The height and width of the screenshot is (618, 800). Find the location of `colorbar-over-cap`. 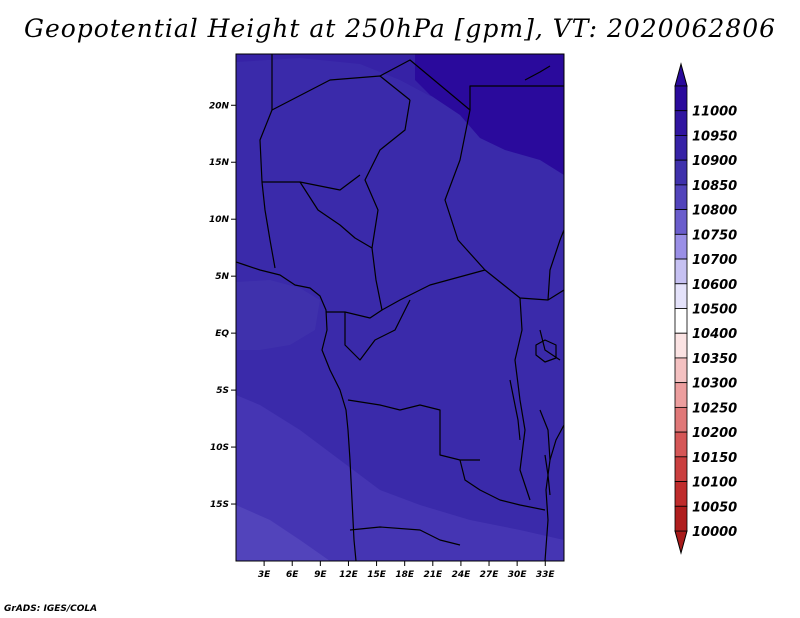

colorbar-over-cap is located at coordinates (681, 74).